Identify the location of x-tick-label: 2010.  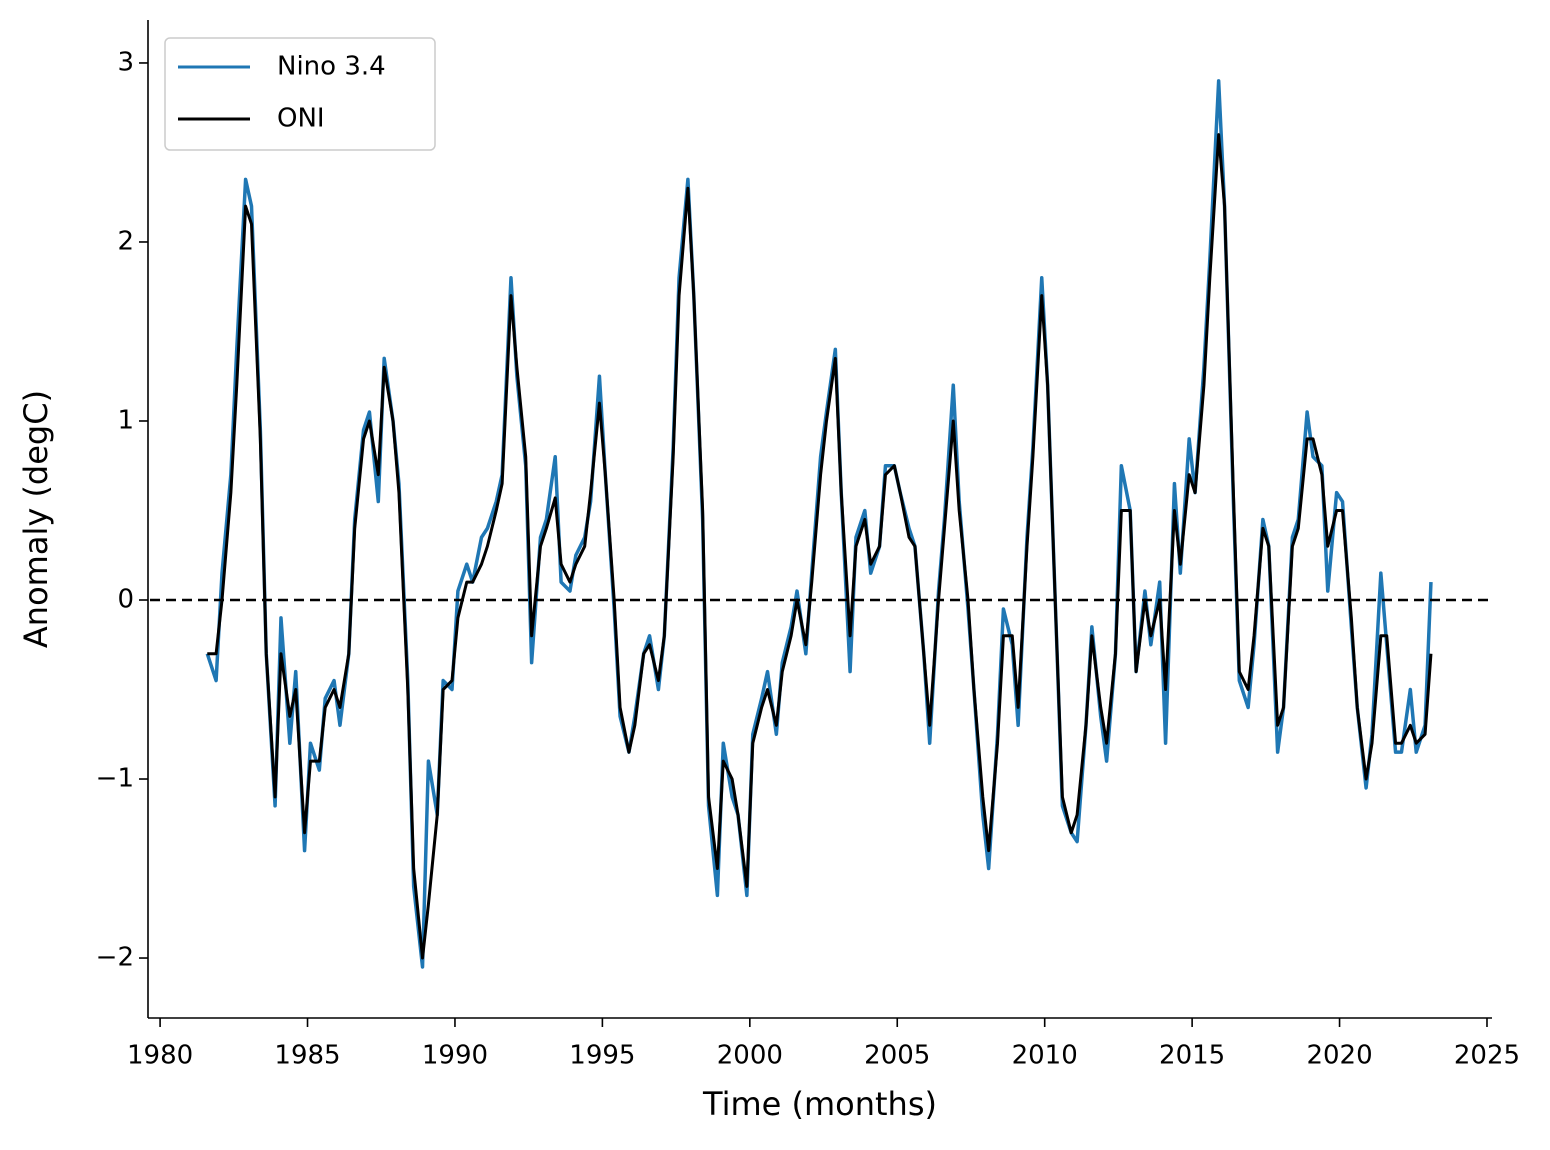
(1045, 1056).